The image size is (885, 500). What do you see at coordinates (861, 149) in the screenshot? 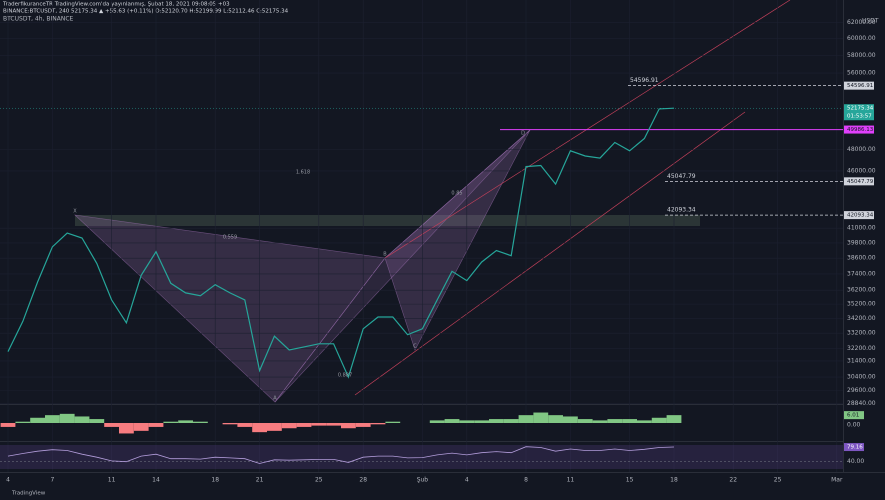
I see `y-tick-label: 48000.00` at bounding box center [861, 149].